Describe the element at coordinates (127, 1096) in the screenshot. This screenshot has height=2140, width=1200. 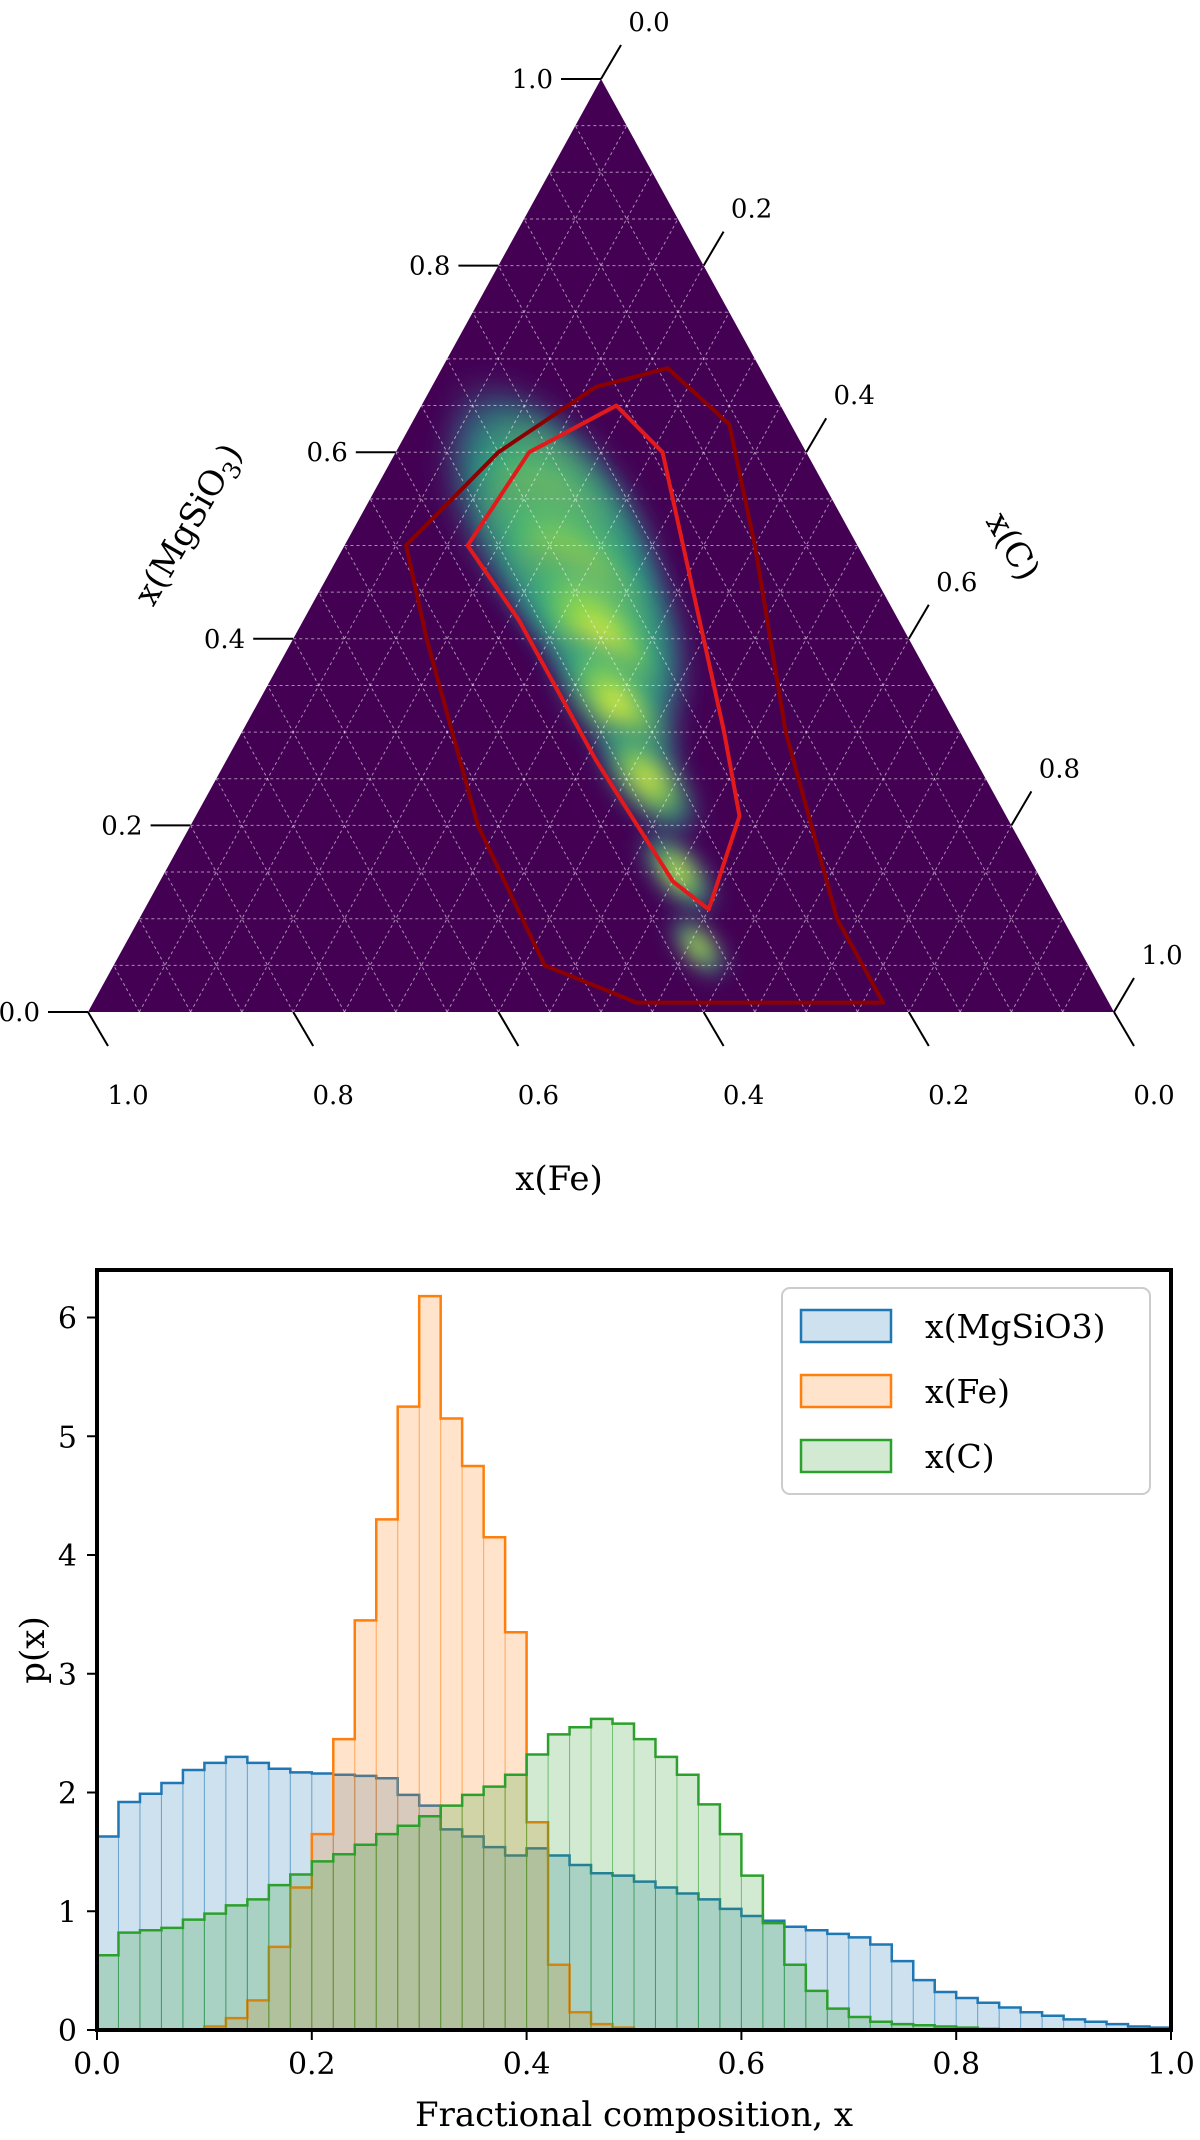
I see `bottom-axis-tick-label: 1.0` at that location.